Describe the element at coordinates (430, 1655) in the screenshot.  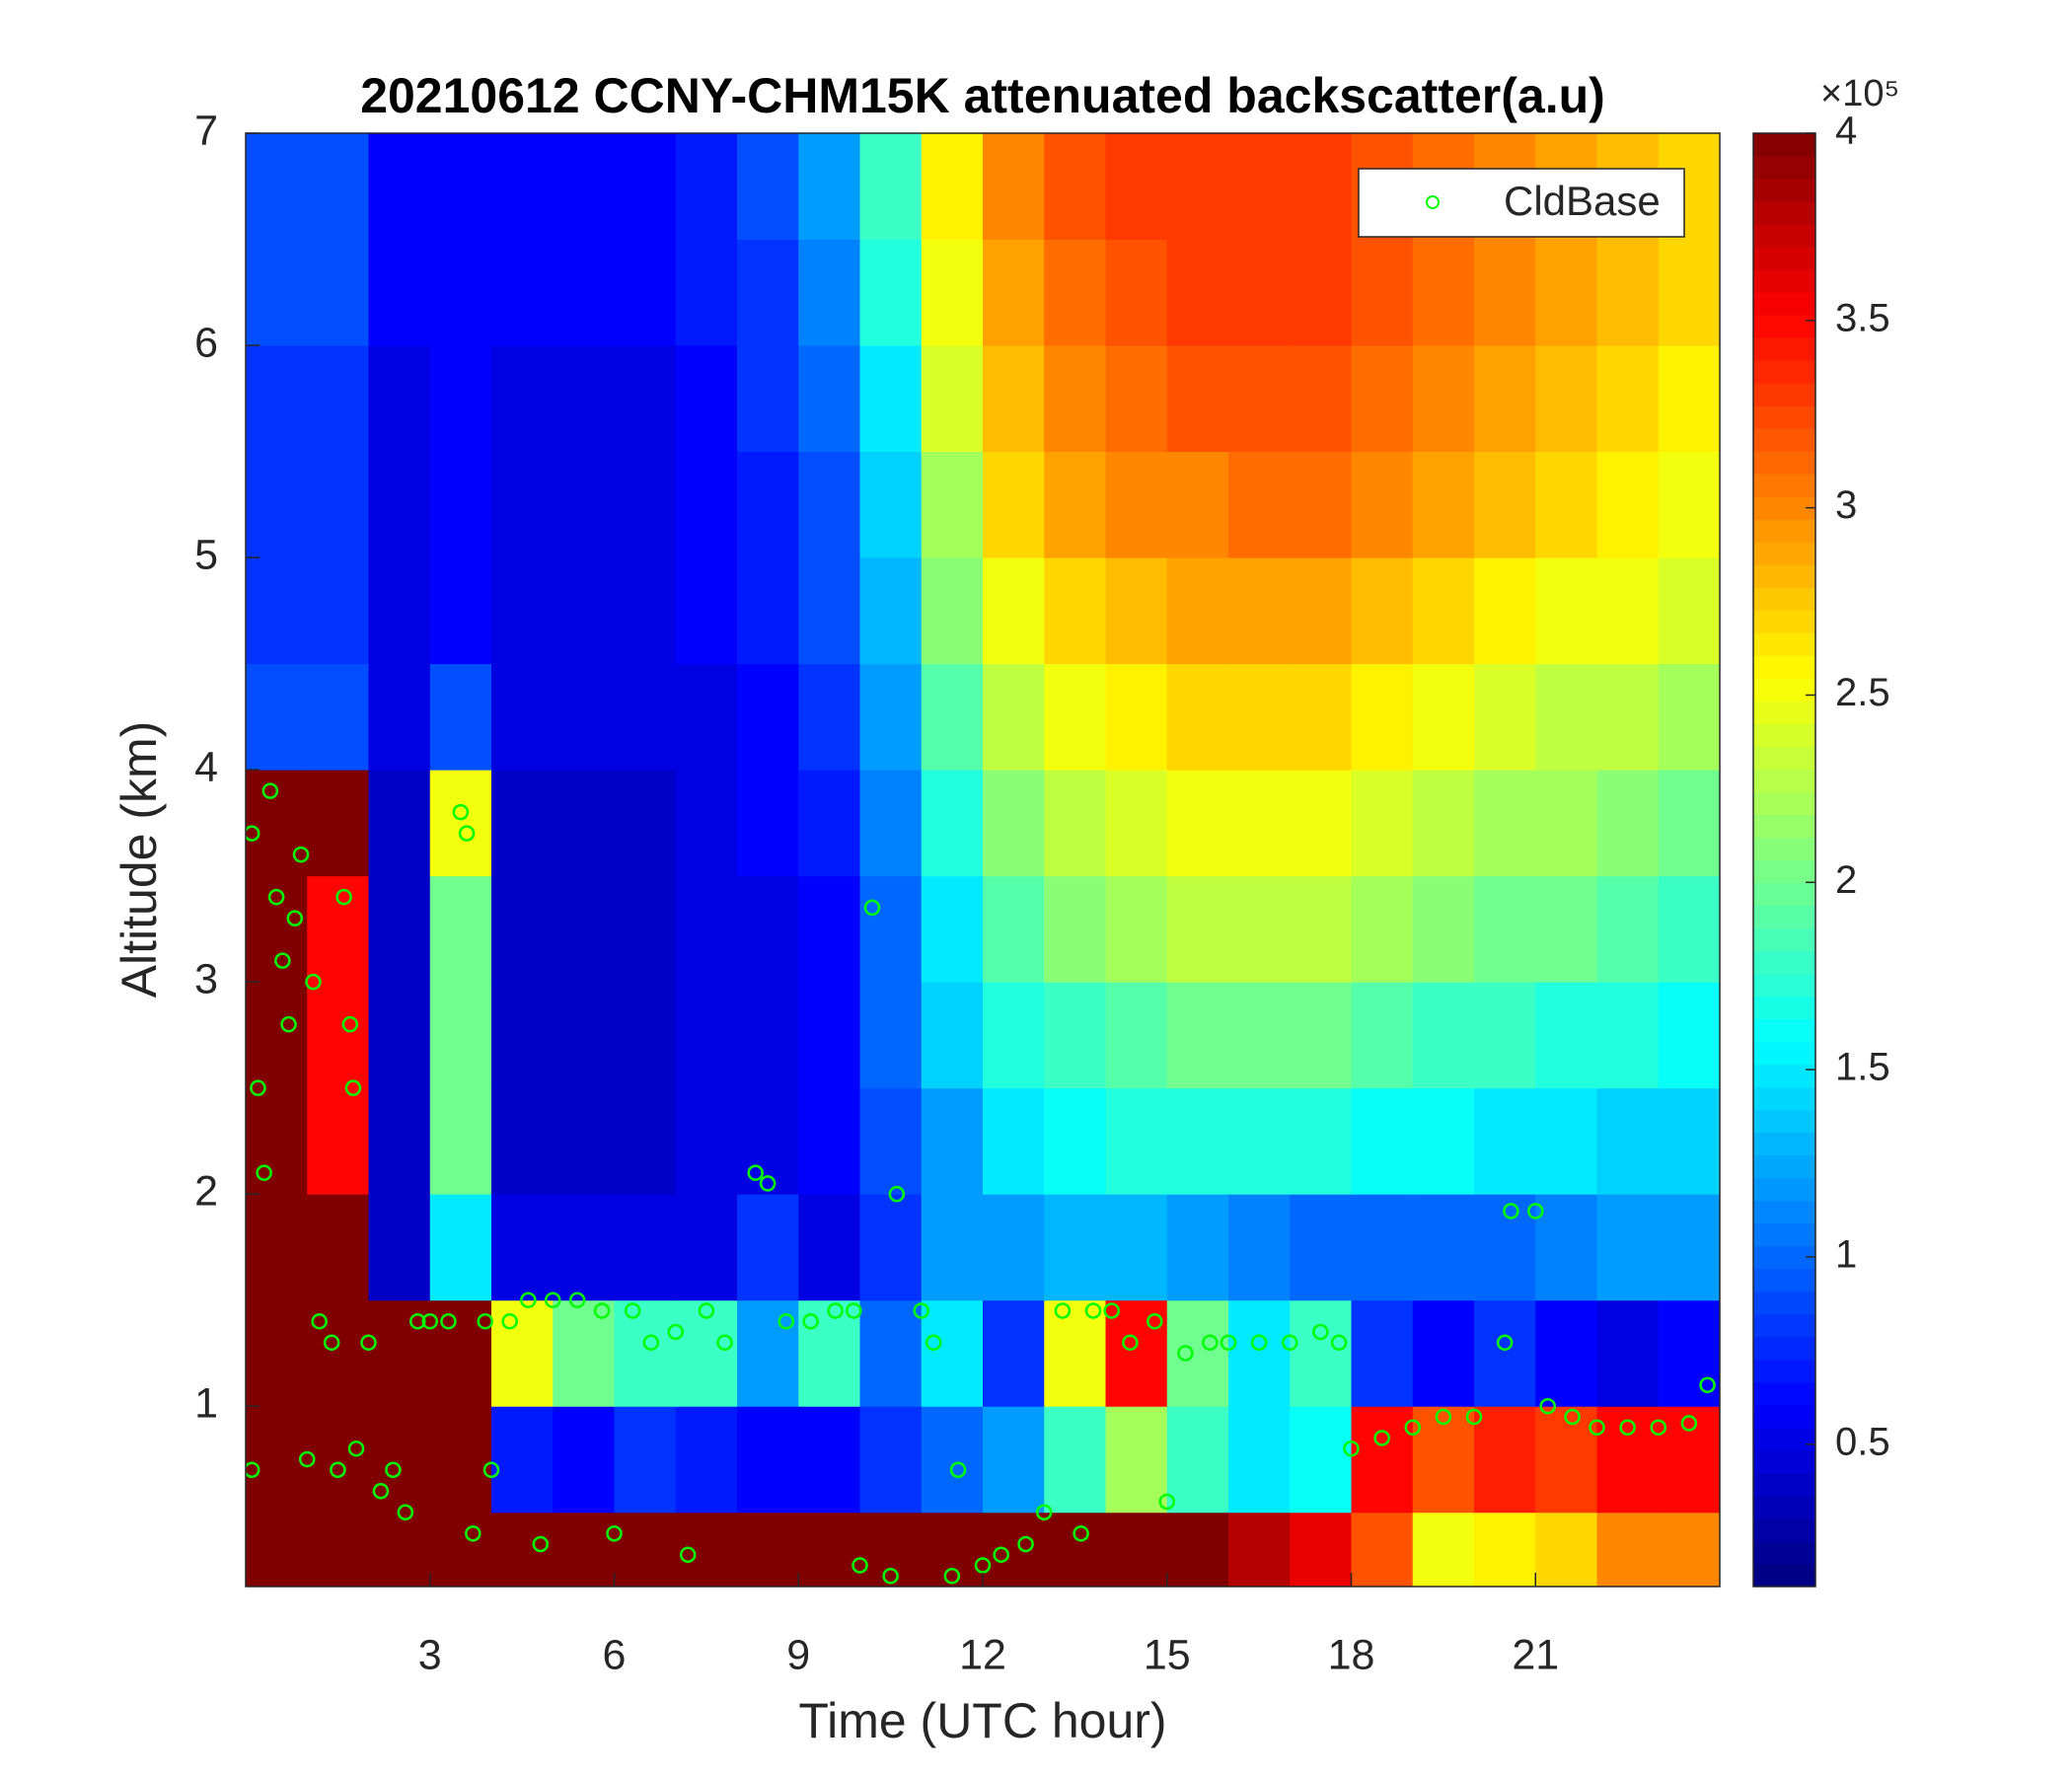
I see `x-tick-label: 3` at that location.